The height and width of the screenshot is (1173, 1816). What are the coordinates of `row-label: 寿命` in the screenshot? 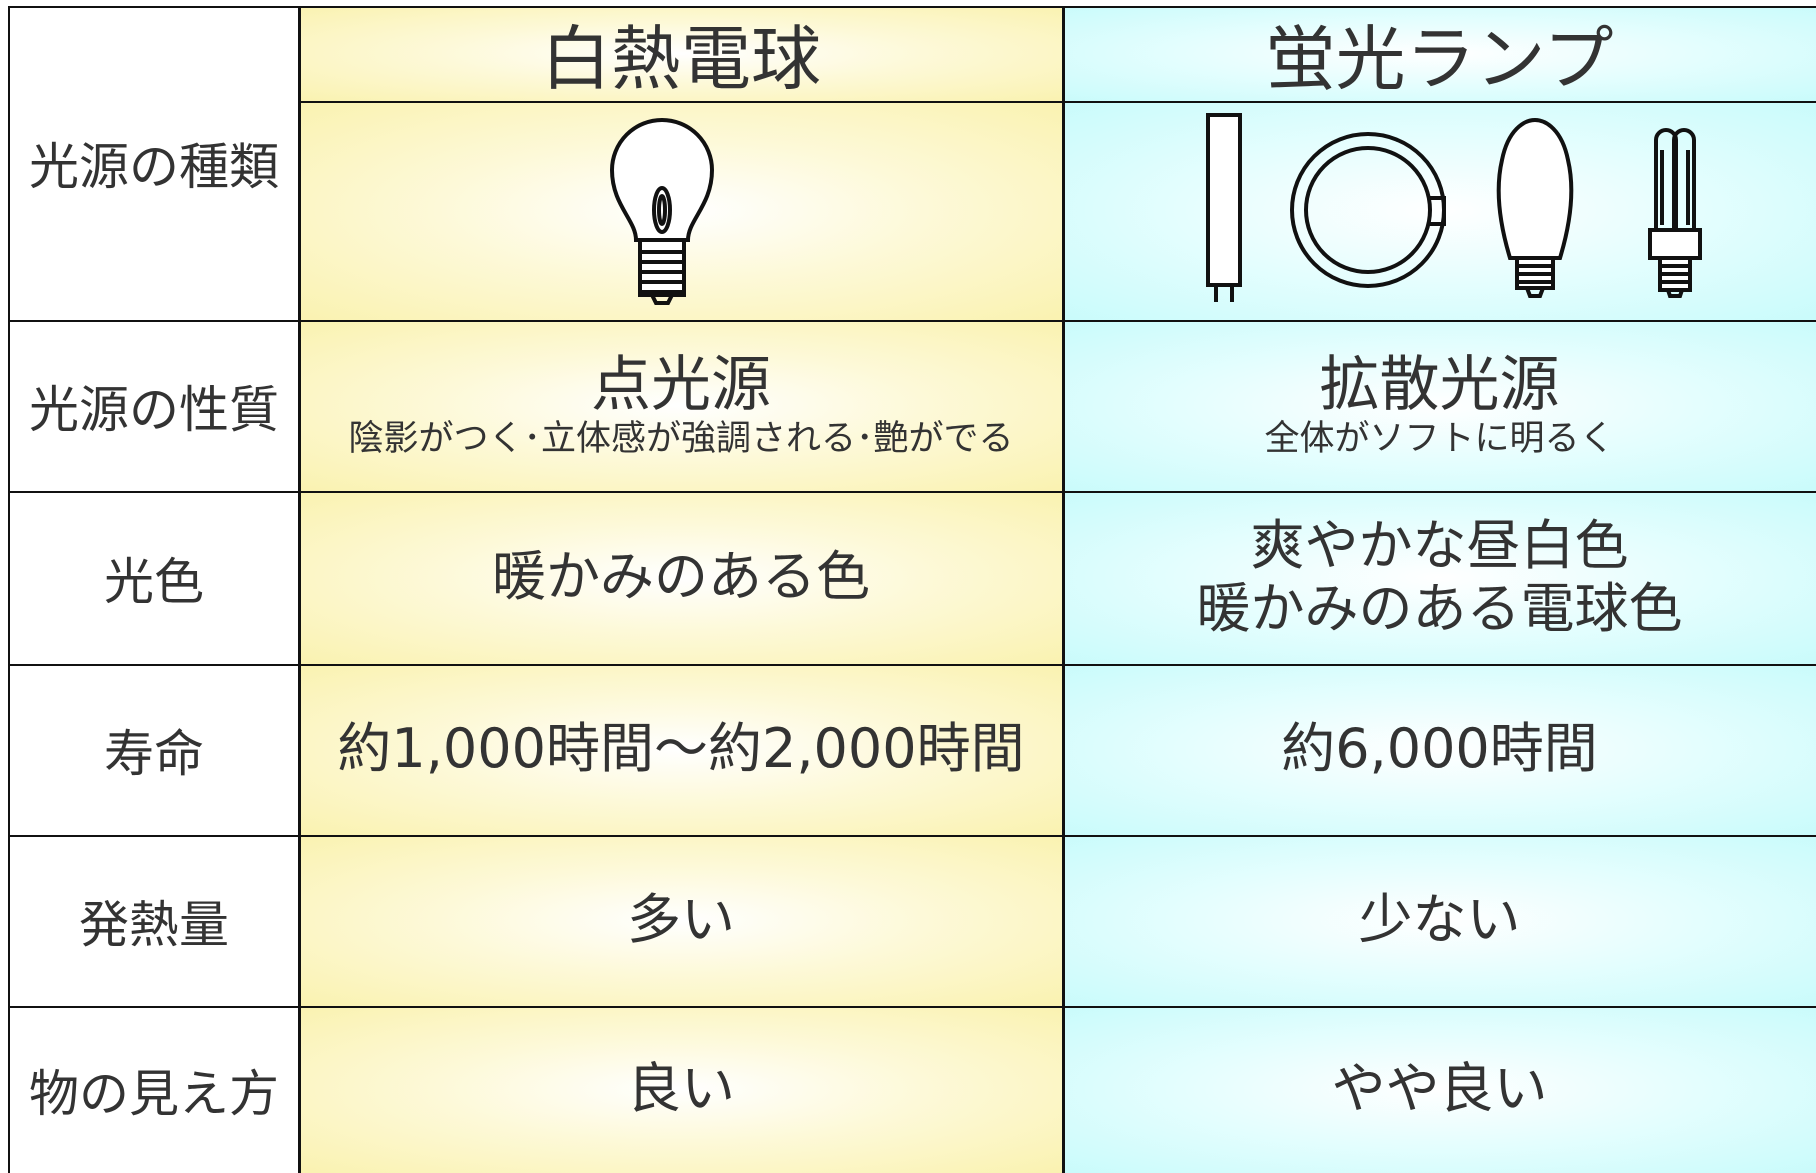 It's located at (154, 749).